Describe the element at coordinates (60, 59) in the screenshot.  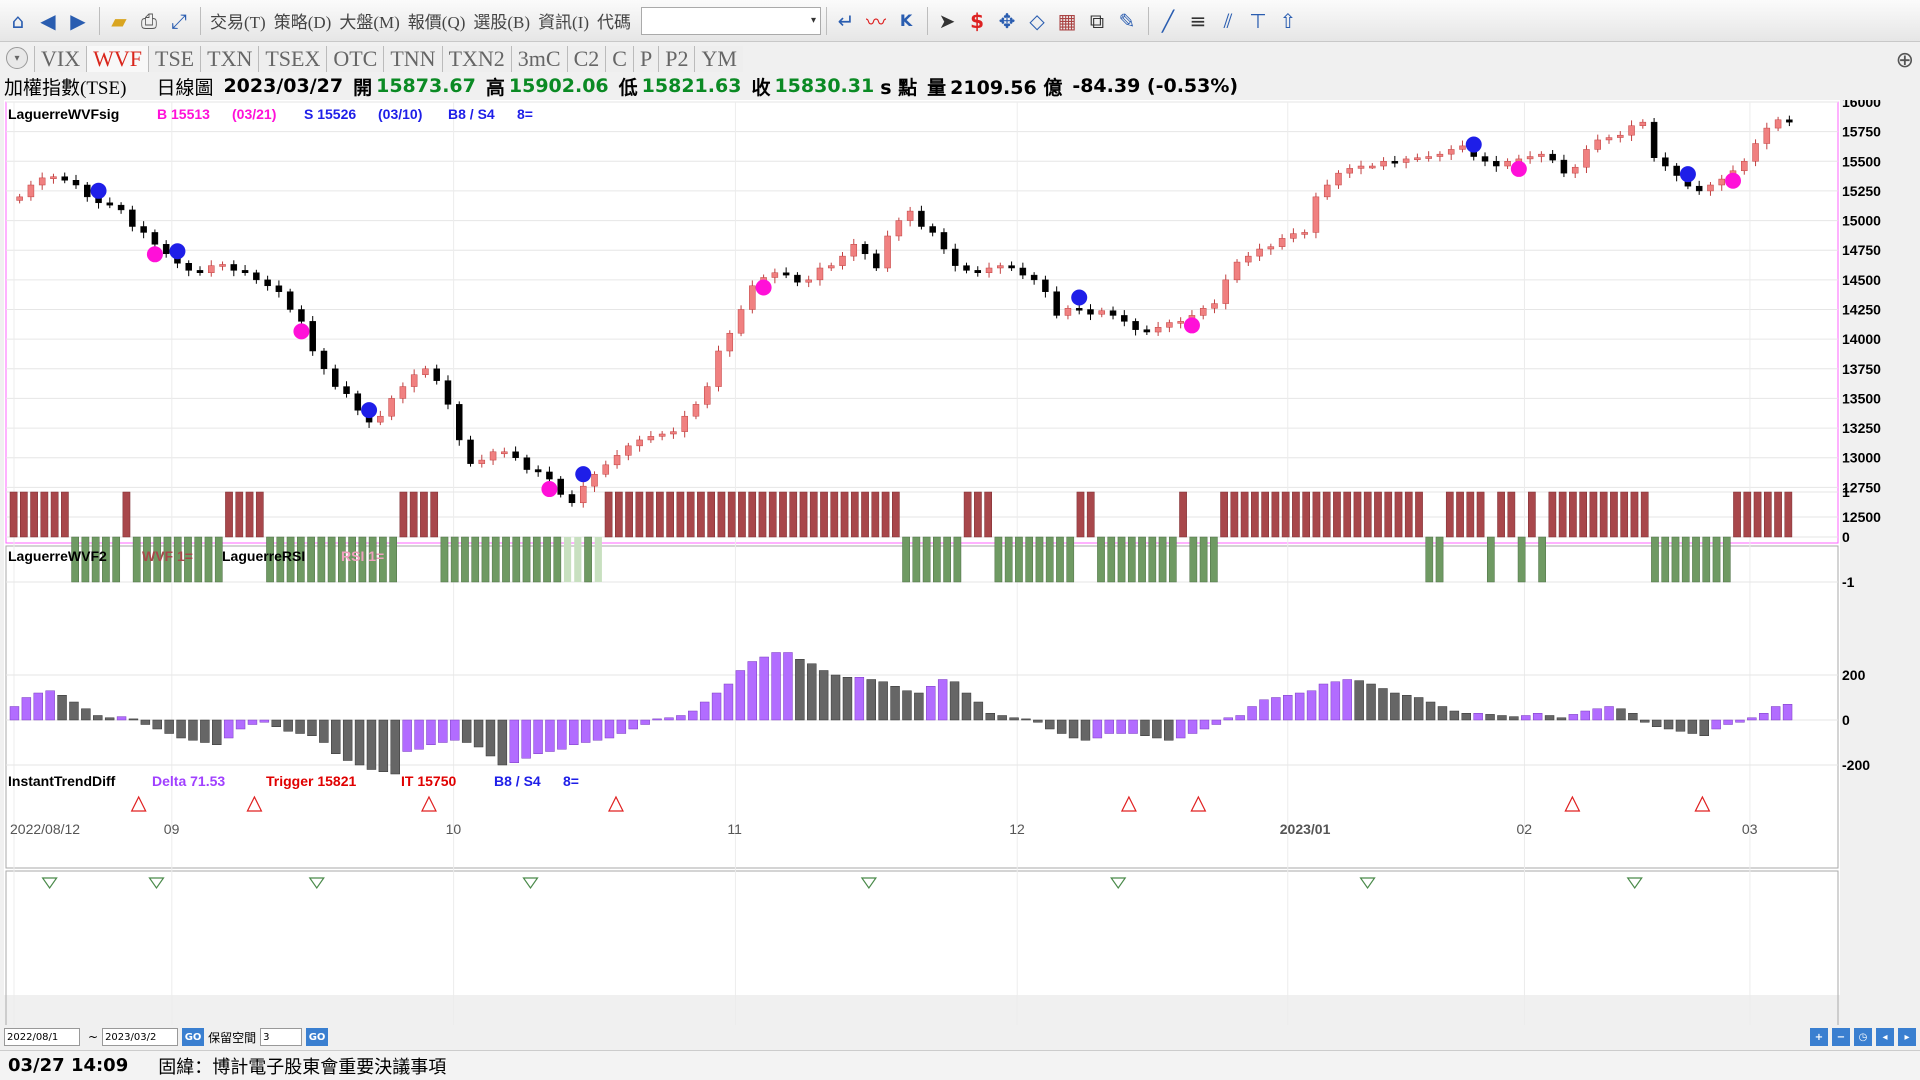
I see `tab-vix: VIX` at that location.